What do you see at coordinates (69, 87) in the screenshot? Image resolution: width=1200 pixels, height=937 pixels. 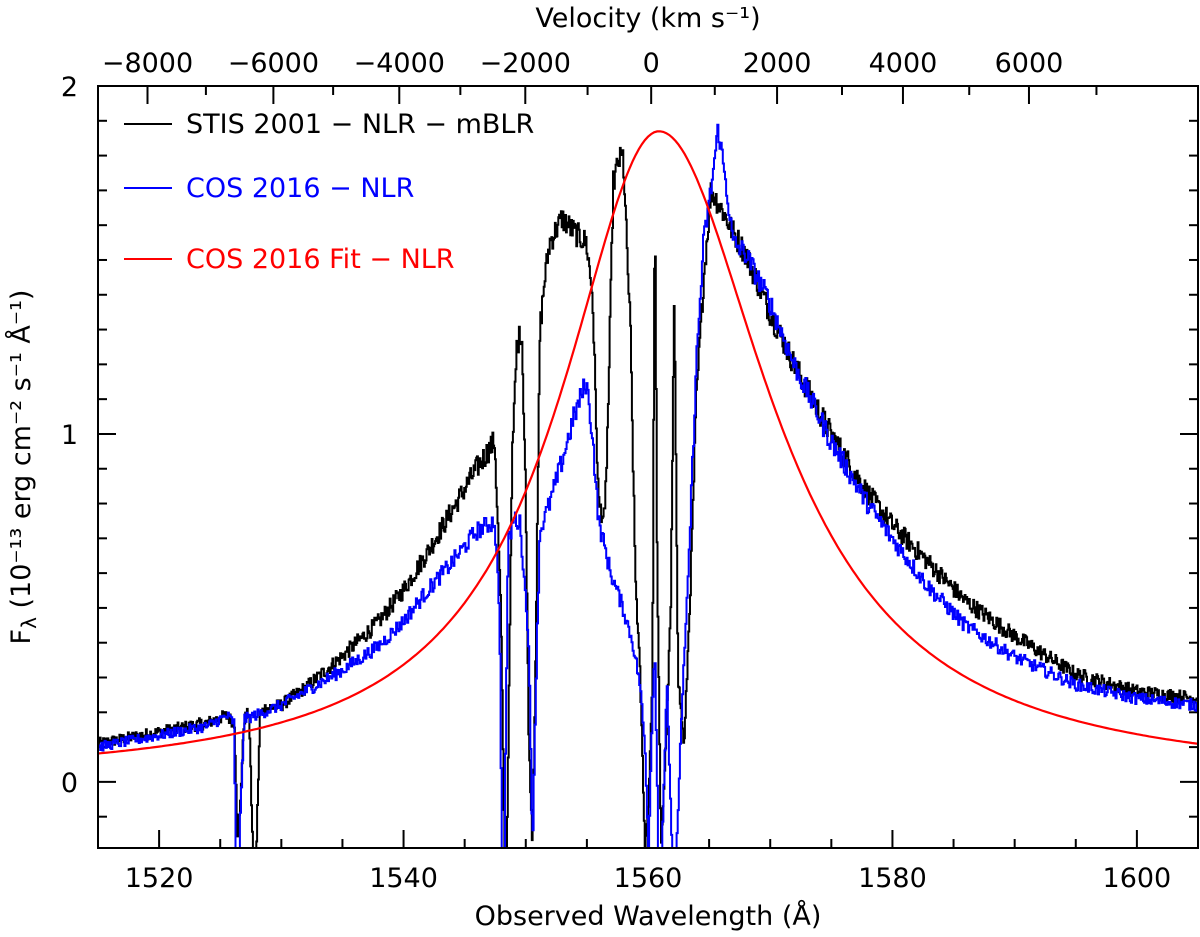 I see `y-tick-label: 2` at bounding box center [69, 87].